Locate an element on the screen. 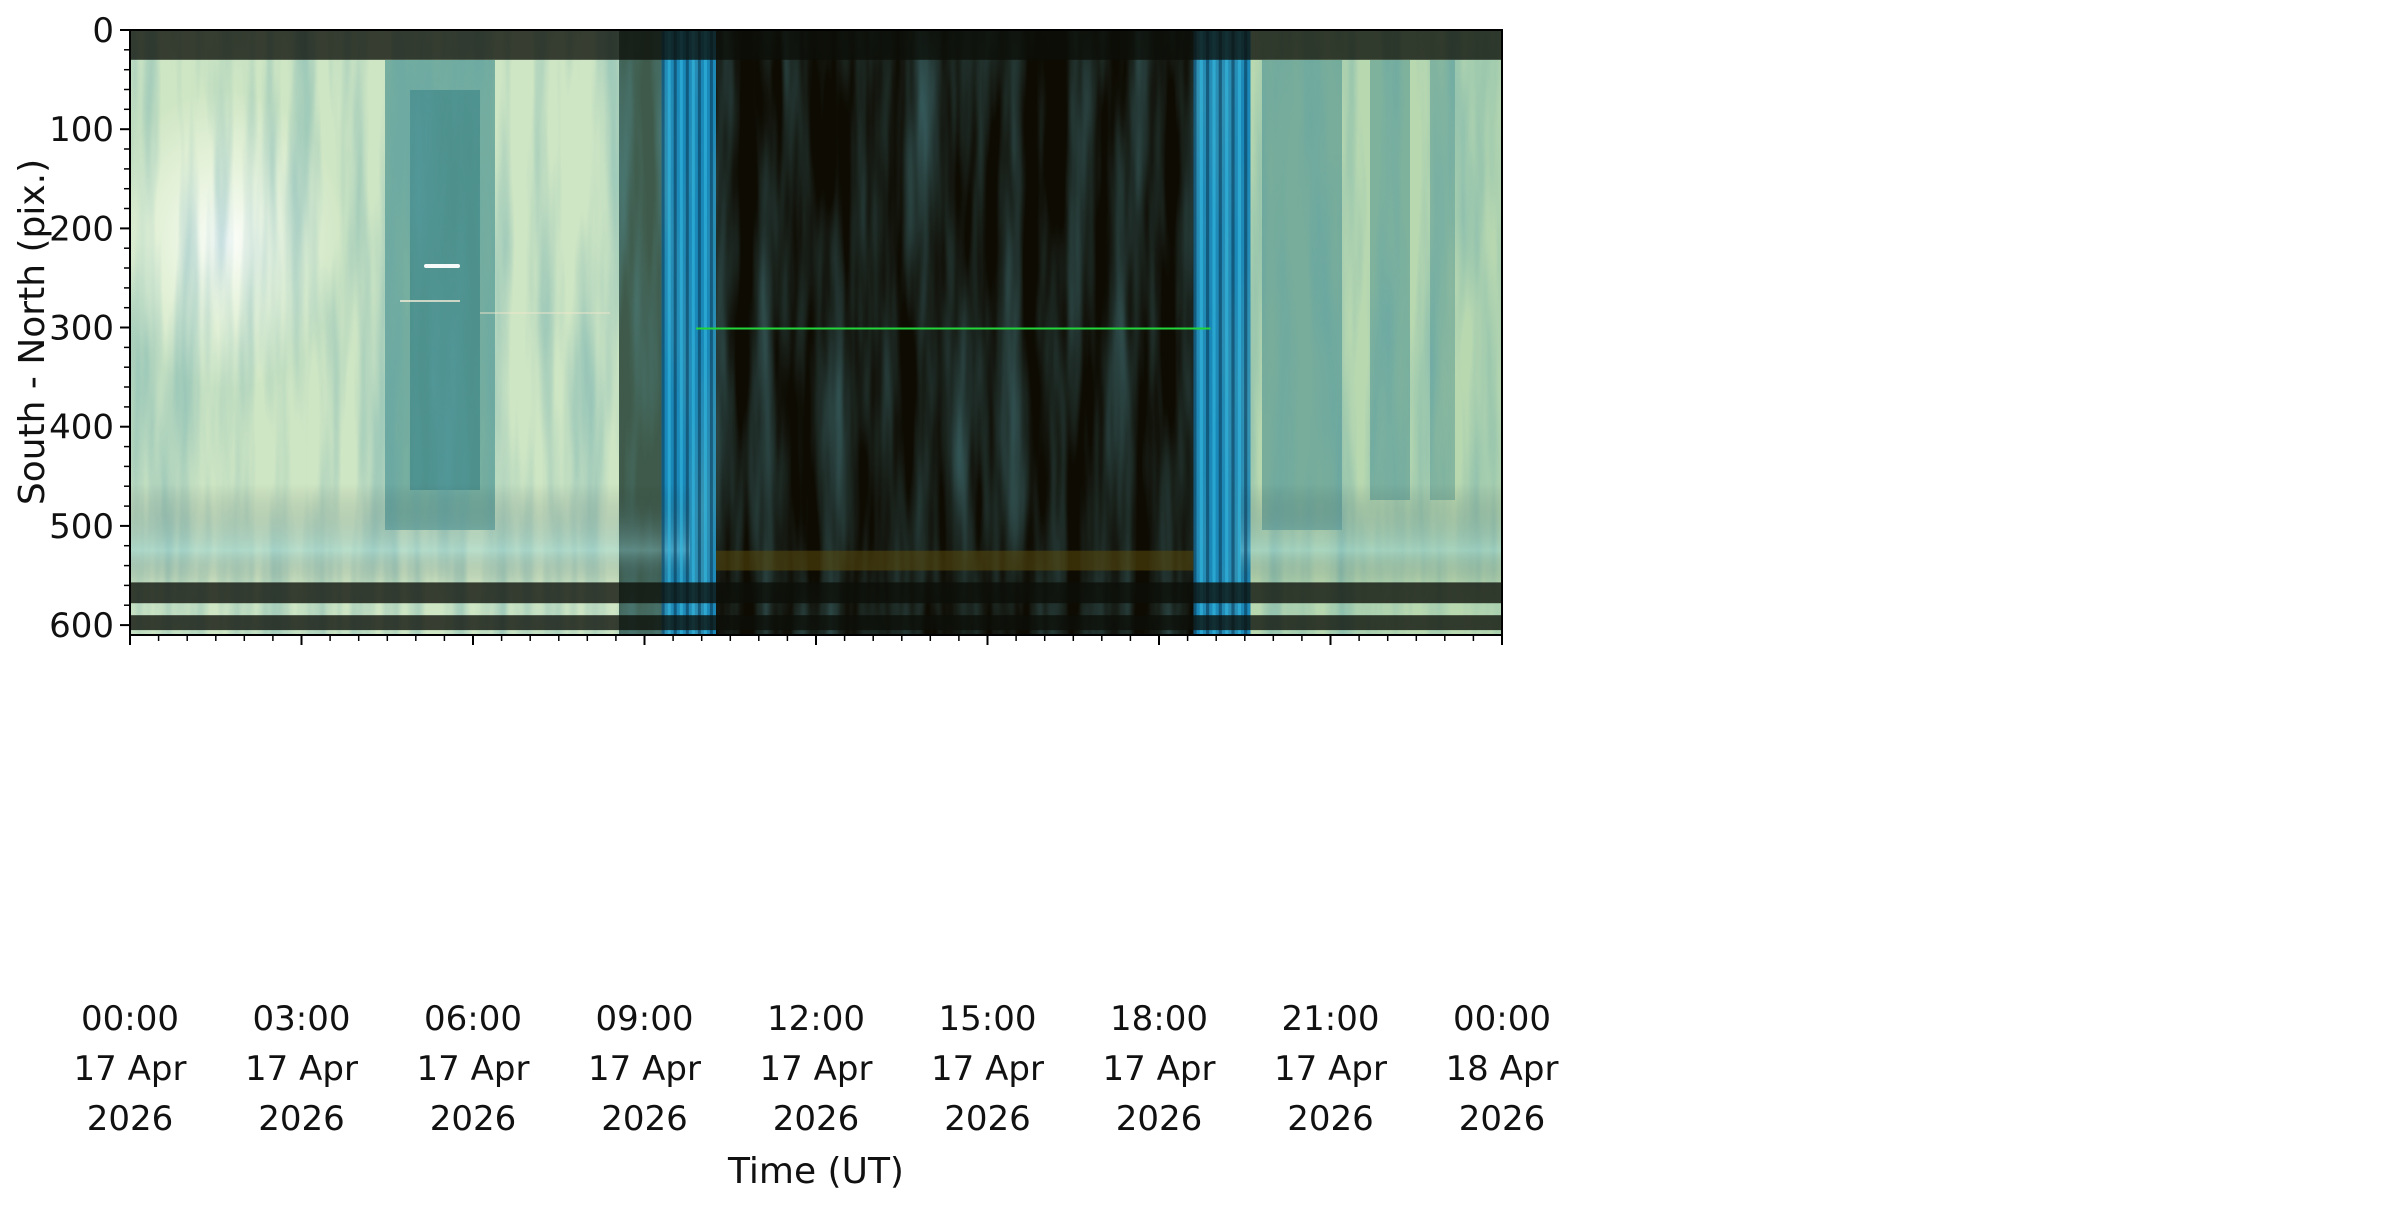  x-tick-label: 03:00 17 Apr 2026 is located at coordinates (301, 1069).